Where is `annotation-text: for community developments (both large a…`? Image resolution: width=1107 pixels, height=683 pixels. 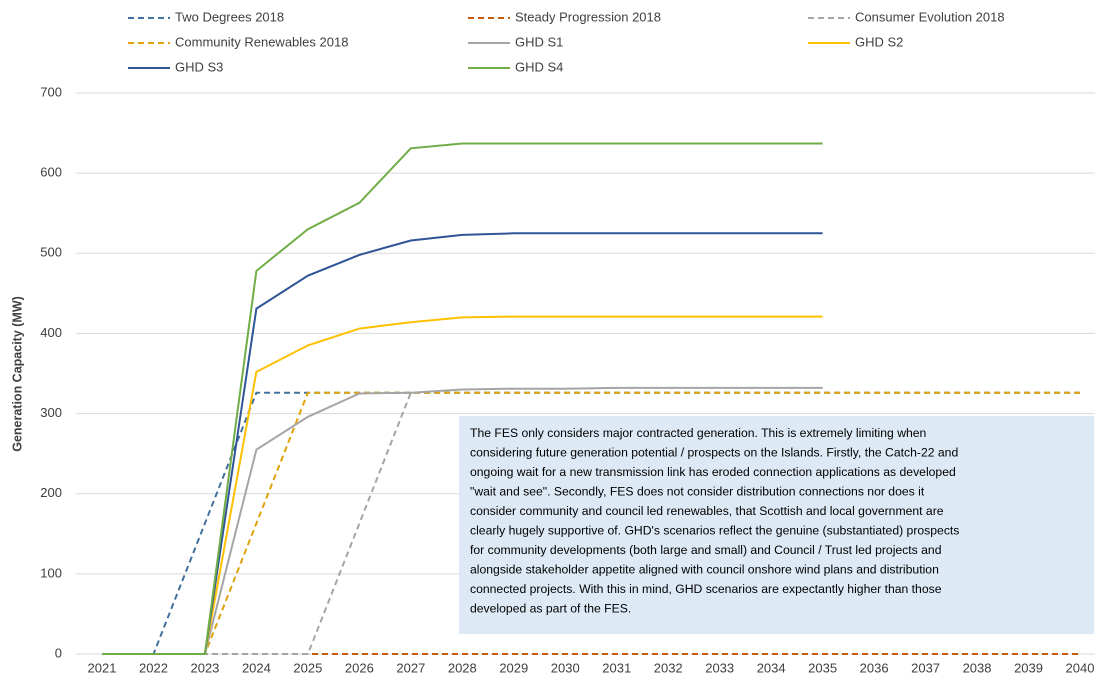
annotation-text: for community developments (both large a… is located at coordinates (705, 550).